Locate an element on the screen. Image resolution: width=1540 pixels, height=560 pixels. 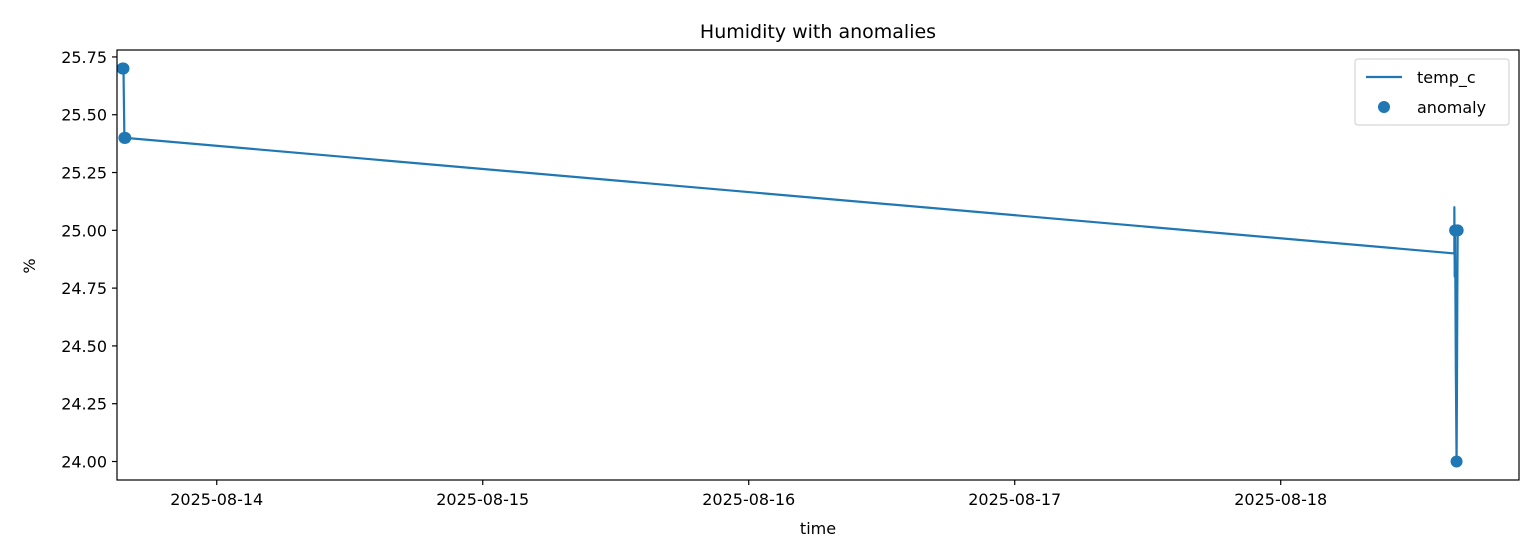
chart-title: Humidity with anomalies is located at coordinates (818, 32).